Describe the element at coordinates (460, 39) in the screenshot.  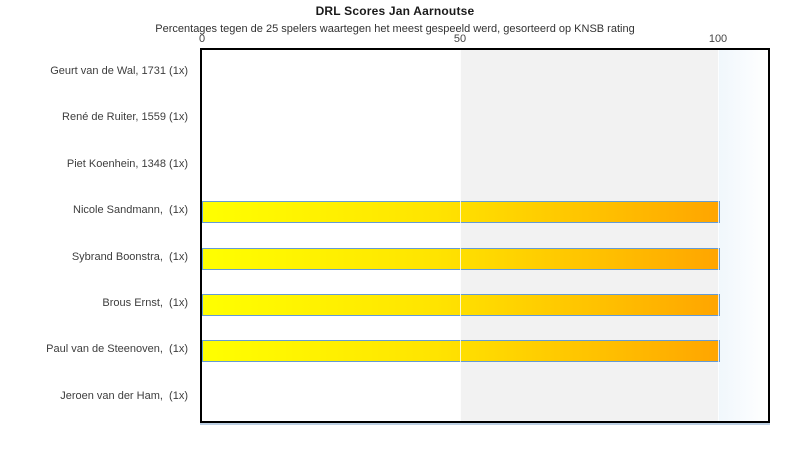
I see `x-tick-label-50: 50` at that location.